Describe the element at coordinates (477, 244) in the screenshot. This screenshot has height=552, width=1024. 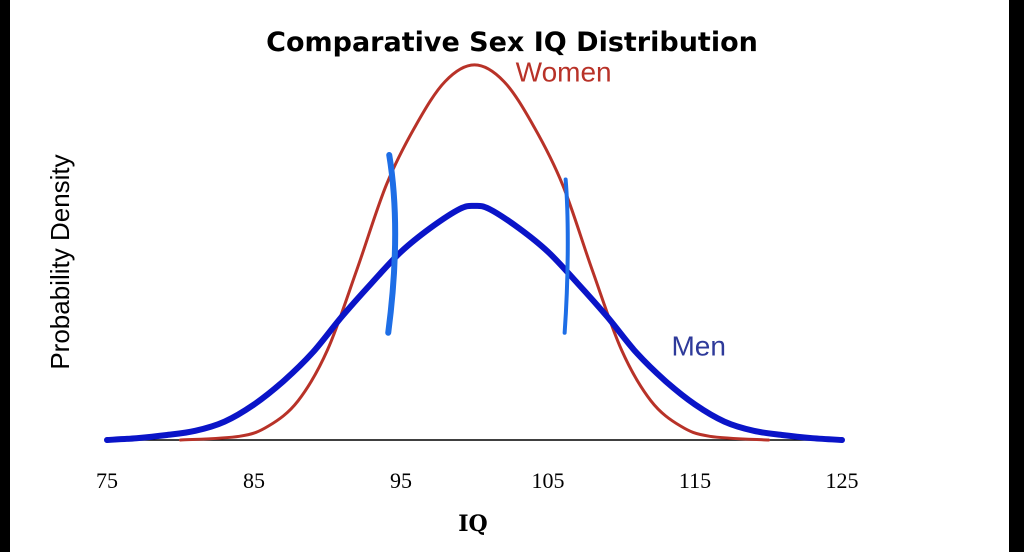
I see `annotation-layer` at that location.